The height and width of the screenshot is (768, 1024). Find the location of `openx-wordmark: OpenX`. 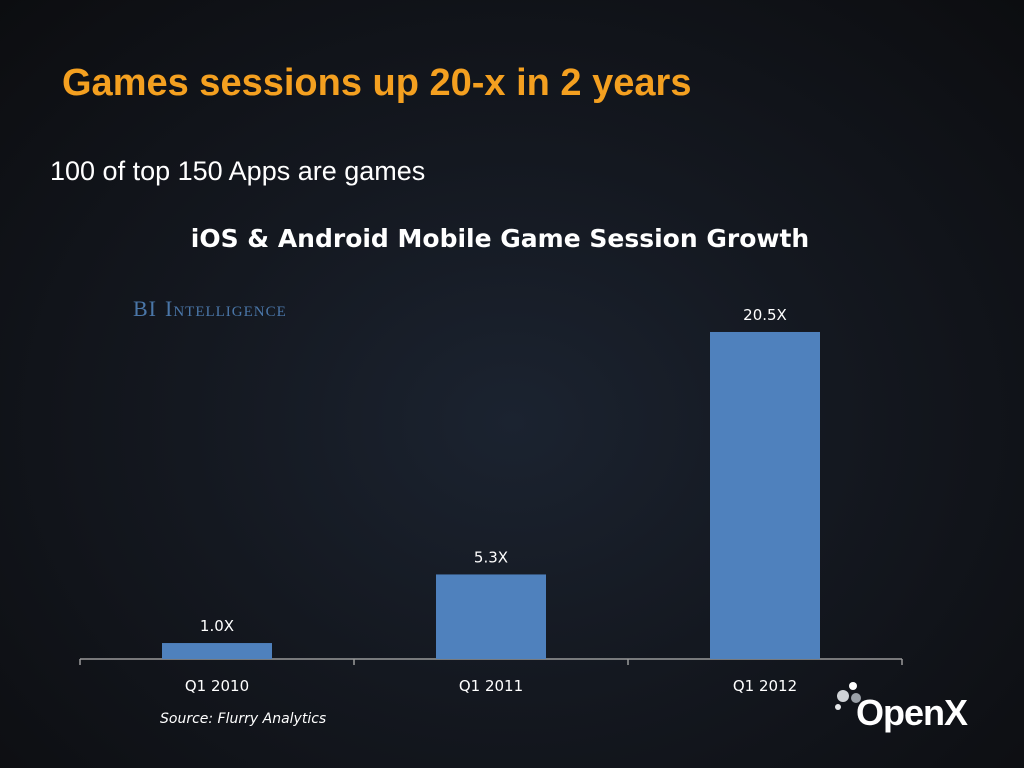

openx-wordmark: OpenX is located at coordinates (912, 712).